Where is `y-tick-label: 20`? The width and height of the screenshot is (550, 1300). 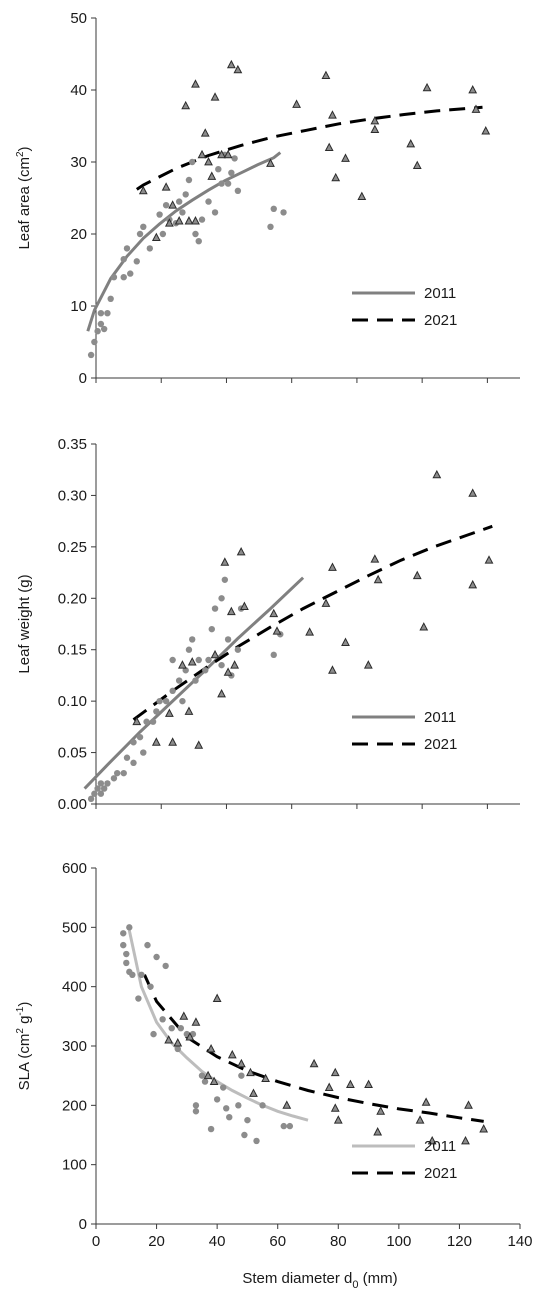
y-tick-label: 20 is located at coordinates (78, 234).